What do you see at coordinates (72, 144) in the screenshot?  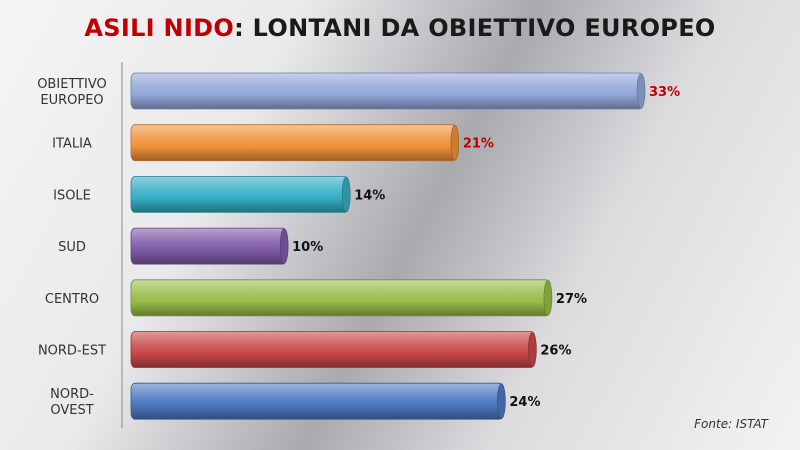 I see `category-label-1: ITALIA` at bounding box center [72, 144].